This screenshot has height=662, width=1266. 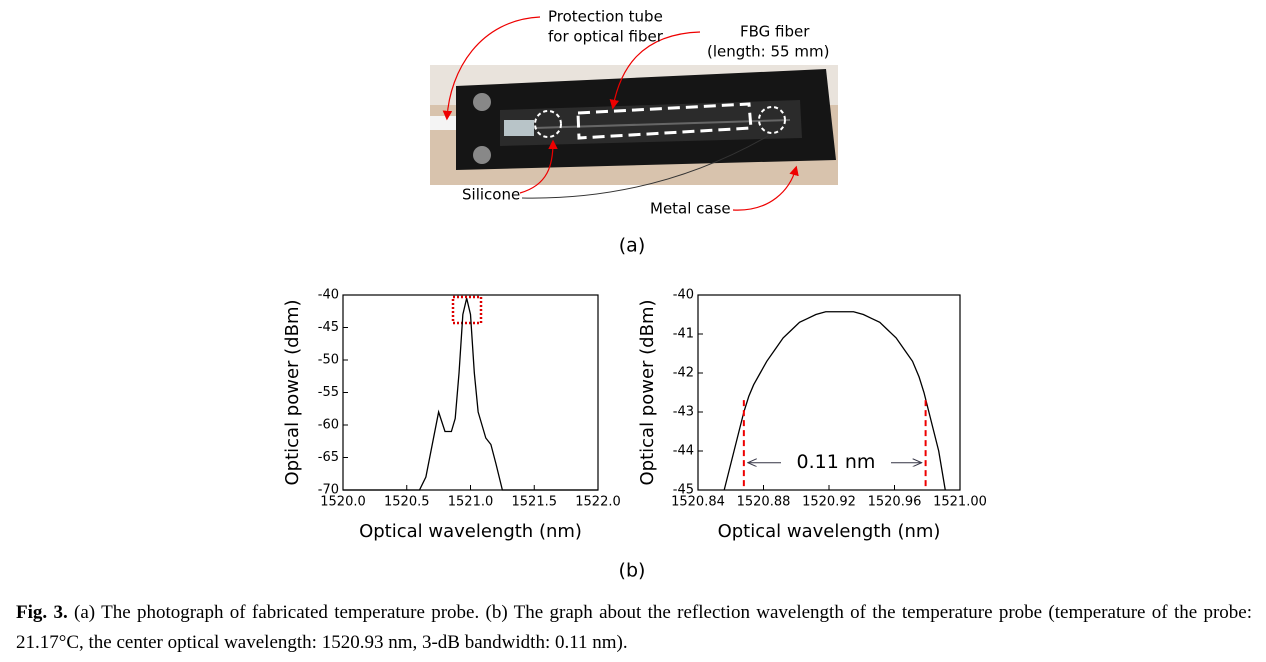 I want to click on panel-label: (b), so click(x=632, y=571).